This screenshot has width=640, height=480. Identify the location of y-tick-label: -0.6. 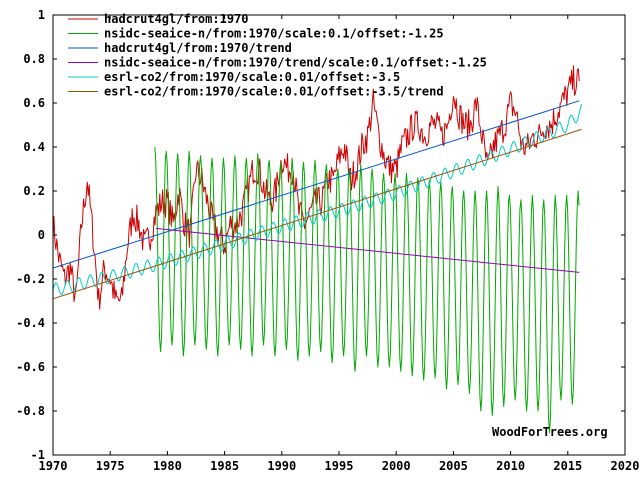
(30, 367).